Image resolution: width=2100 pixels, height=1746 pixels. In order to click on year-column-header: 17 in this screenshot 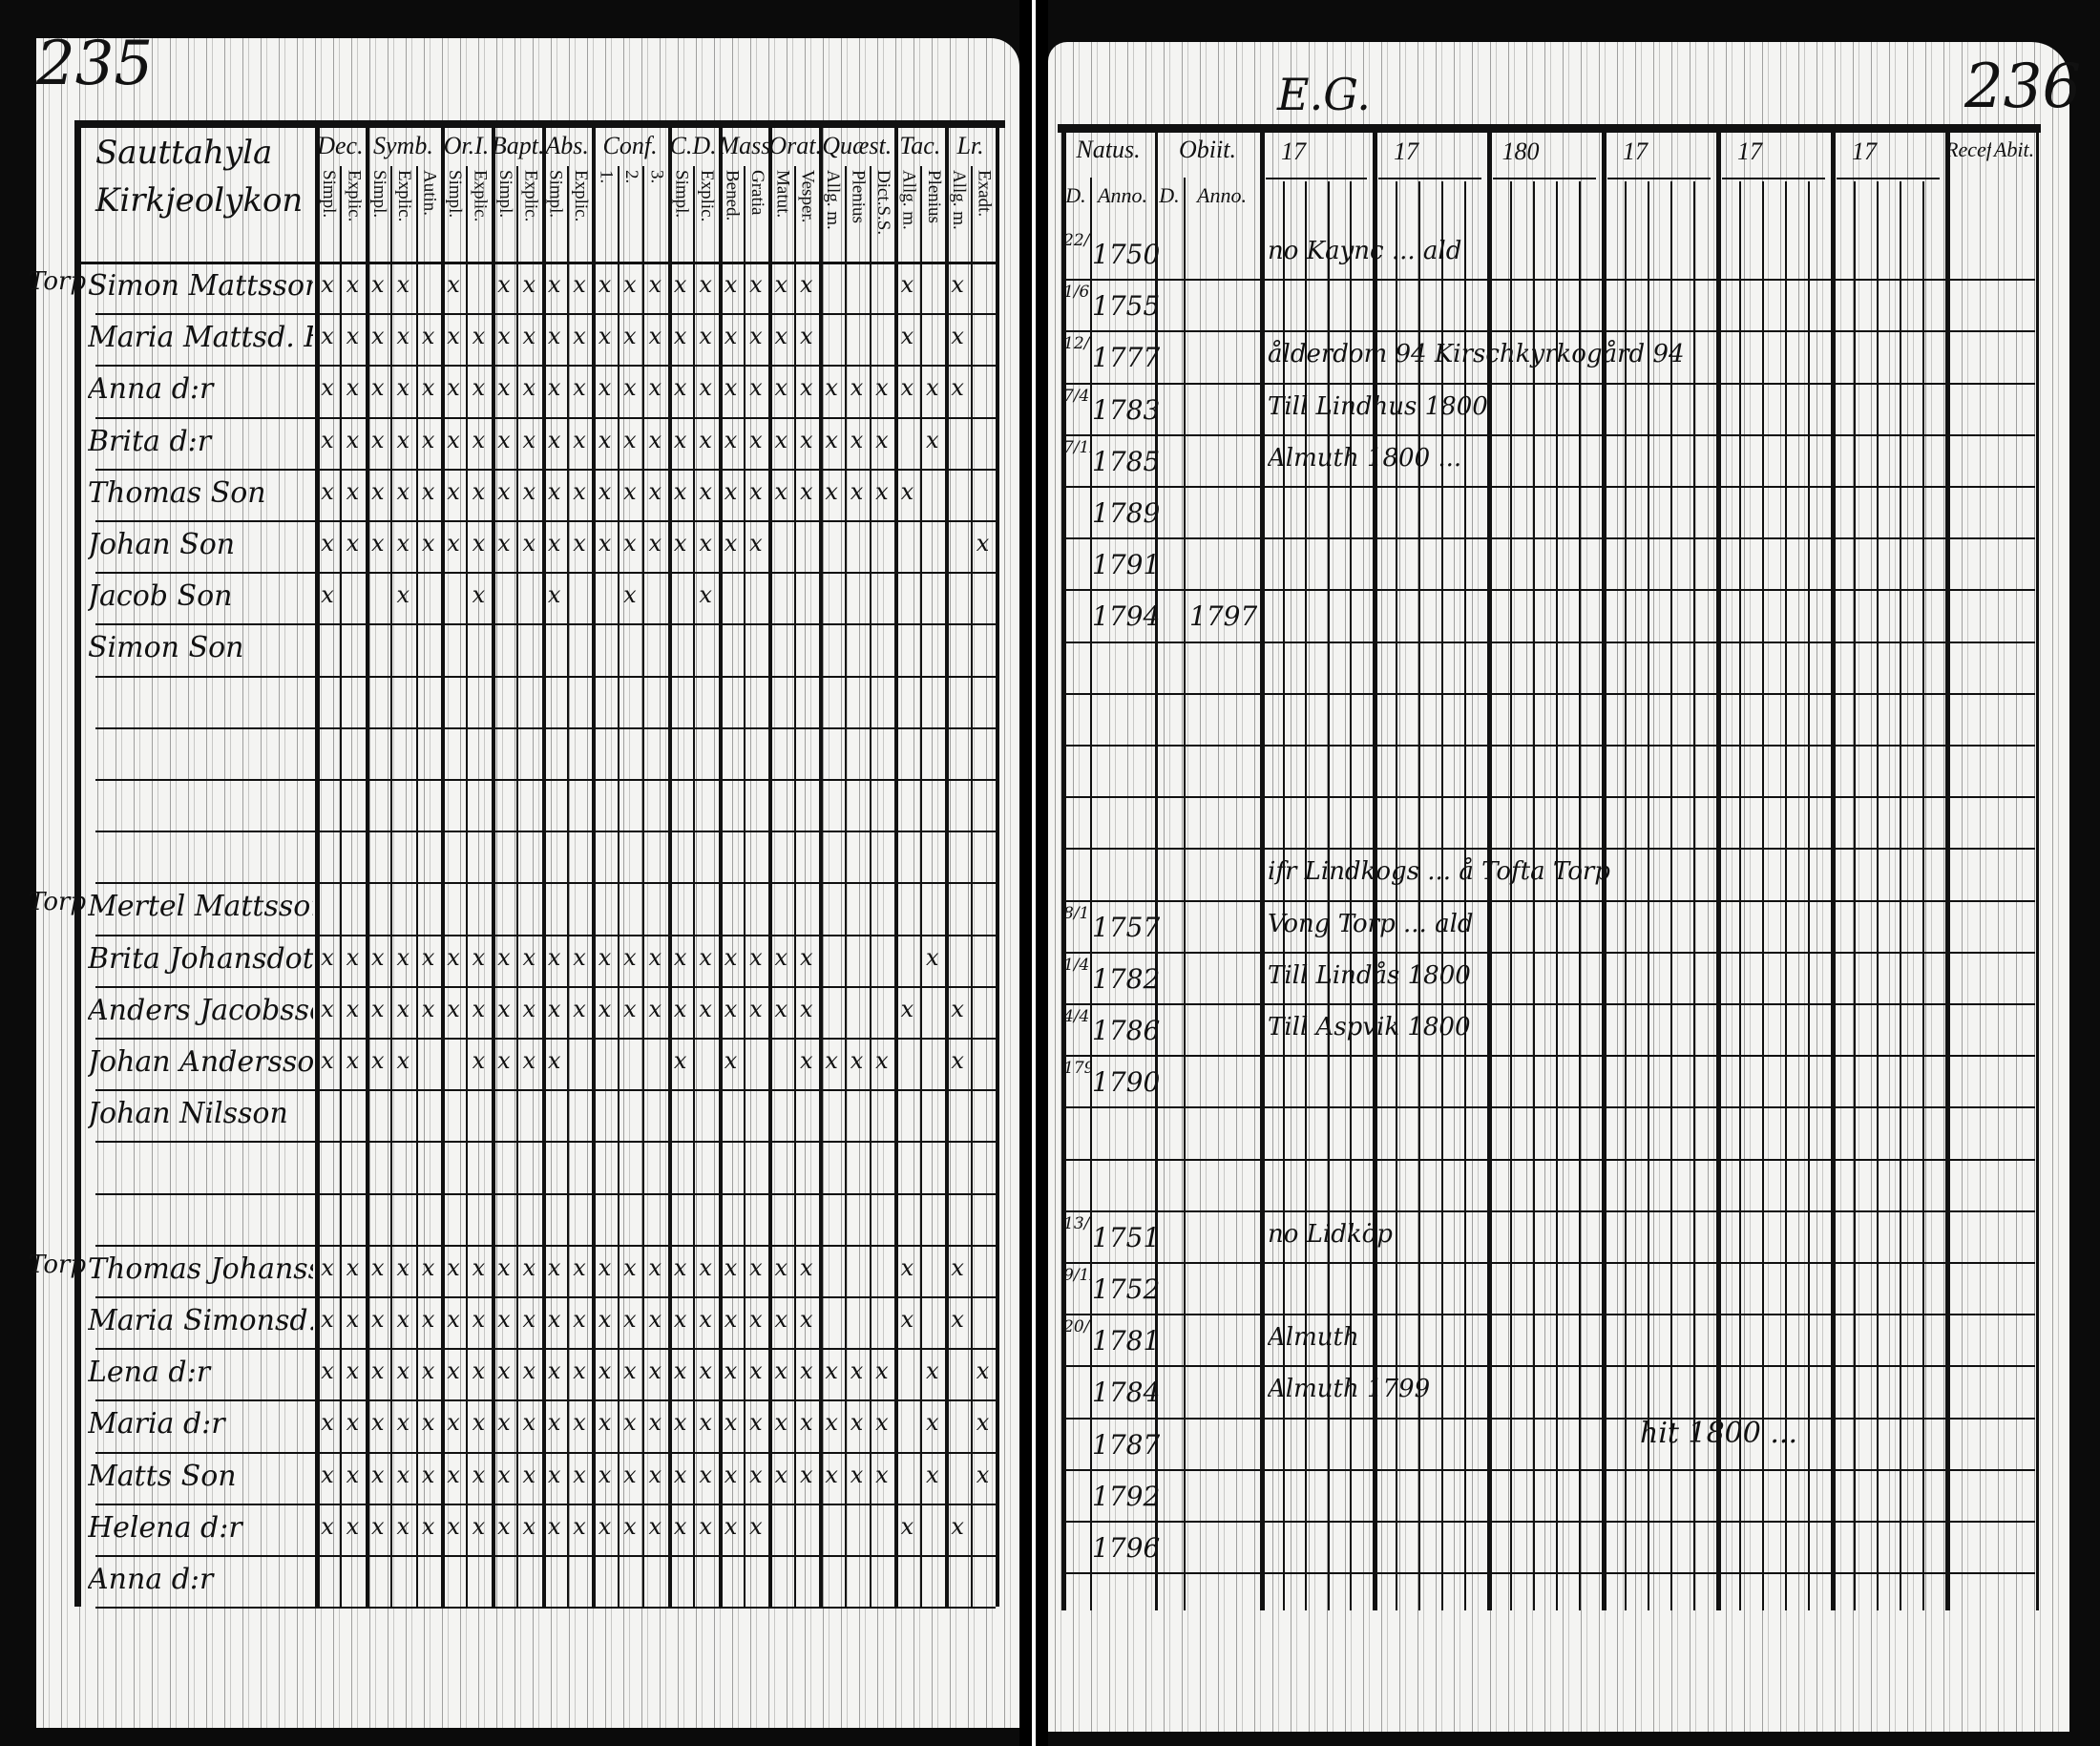, I will do `click(1406, 151)`.